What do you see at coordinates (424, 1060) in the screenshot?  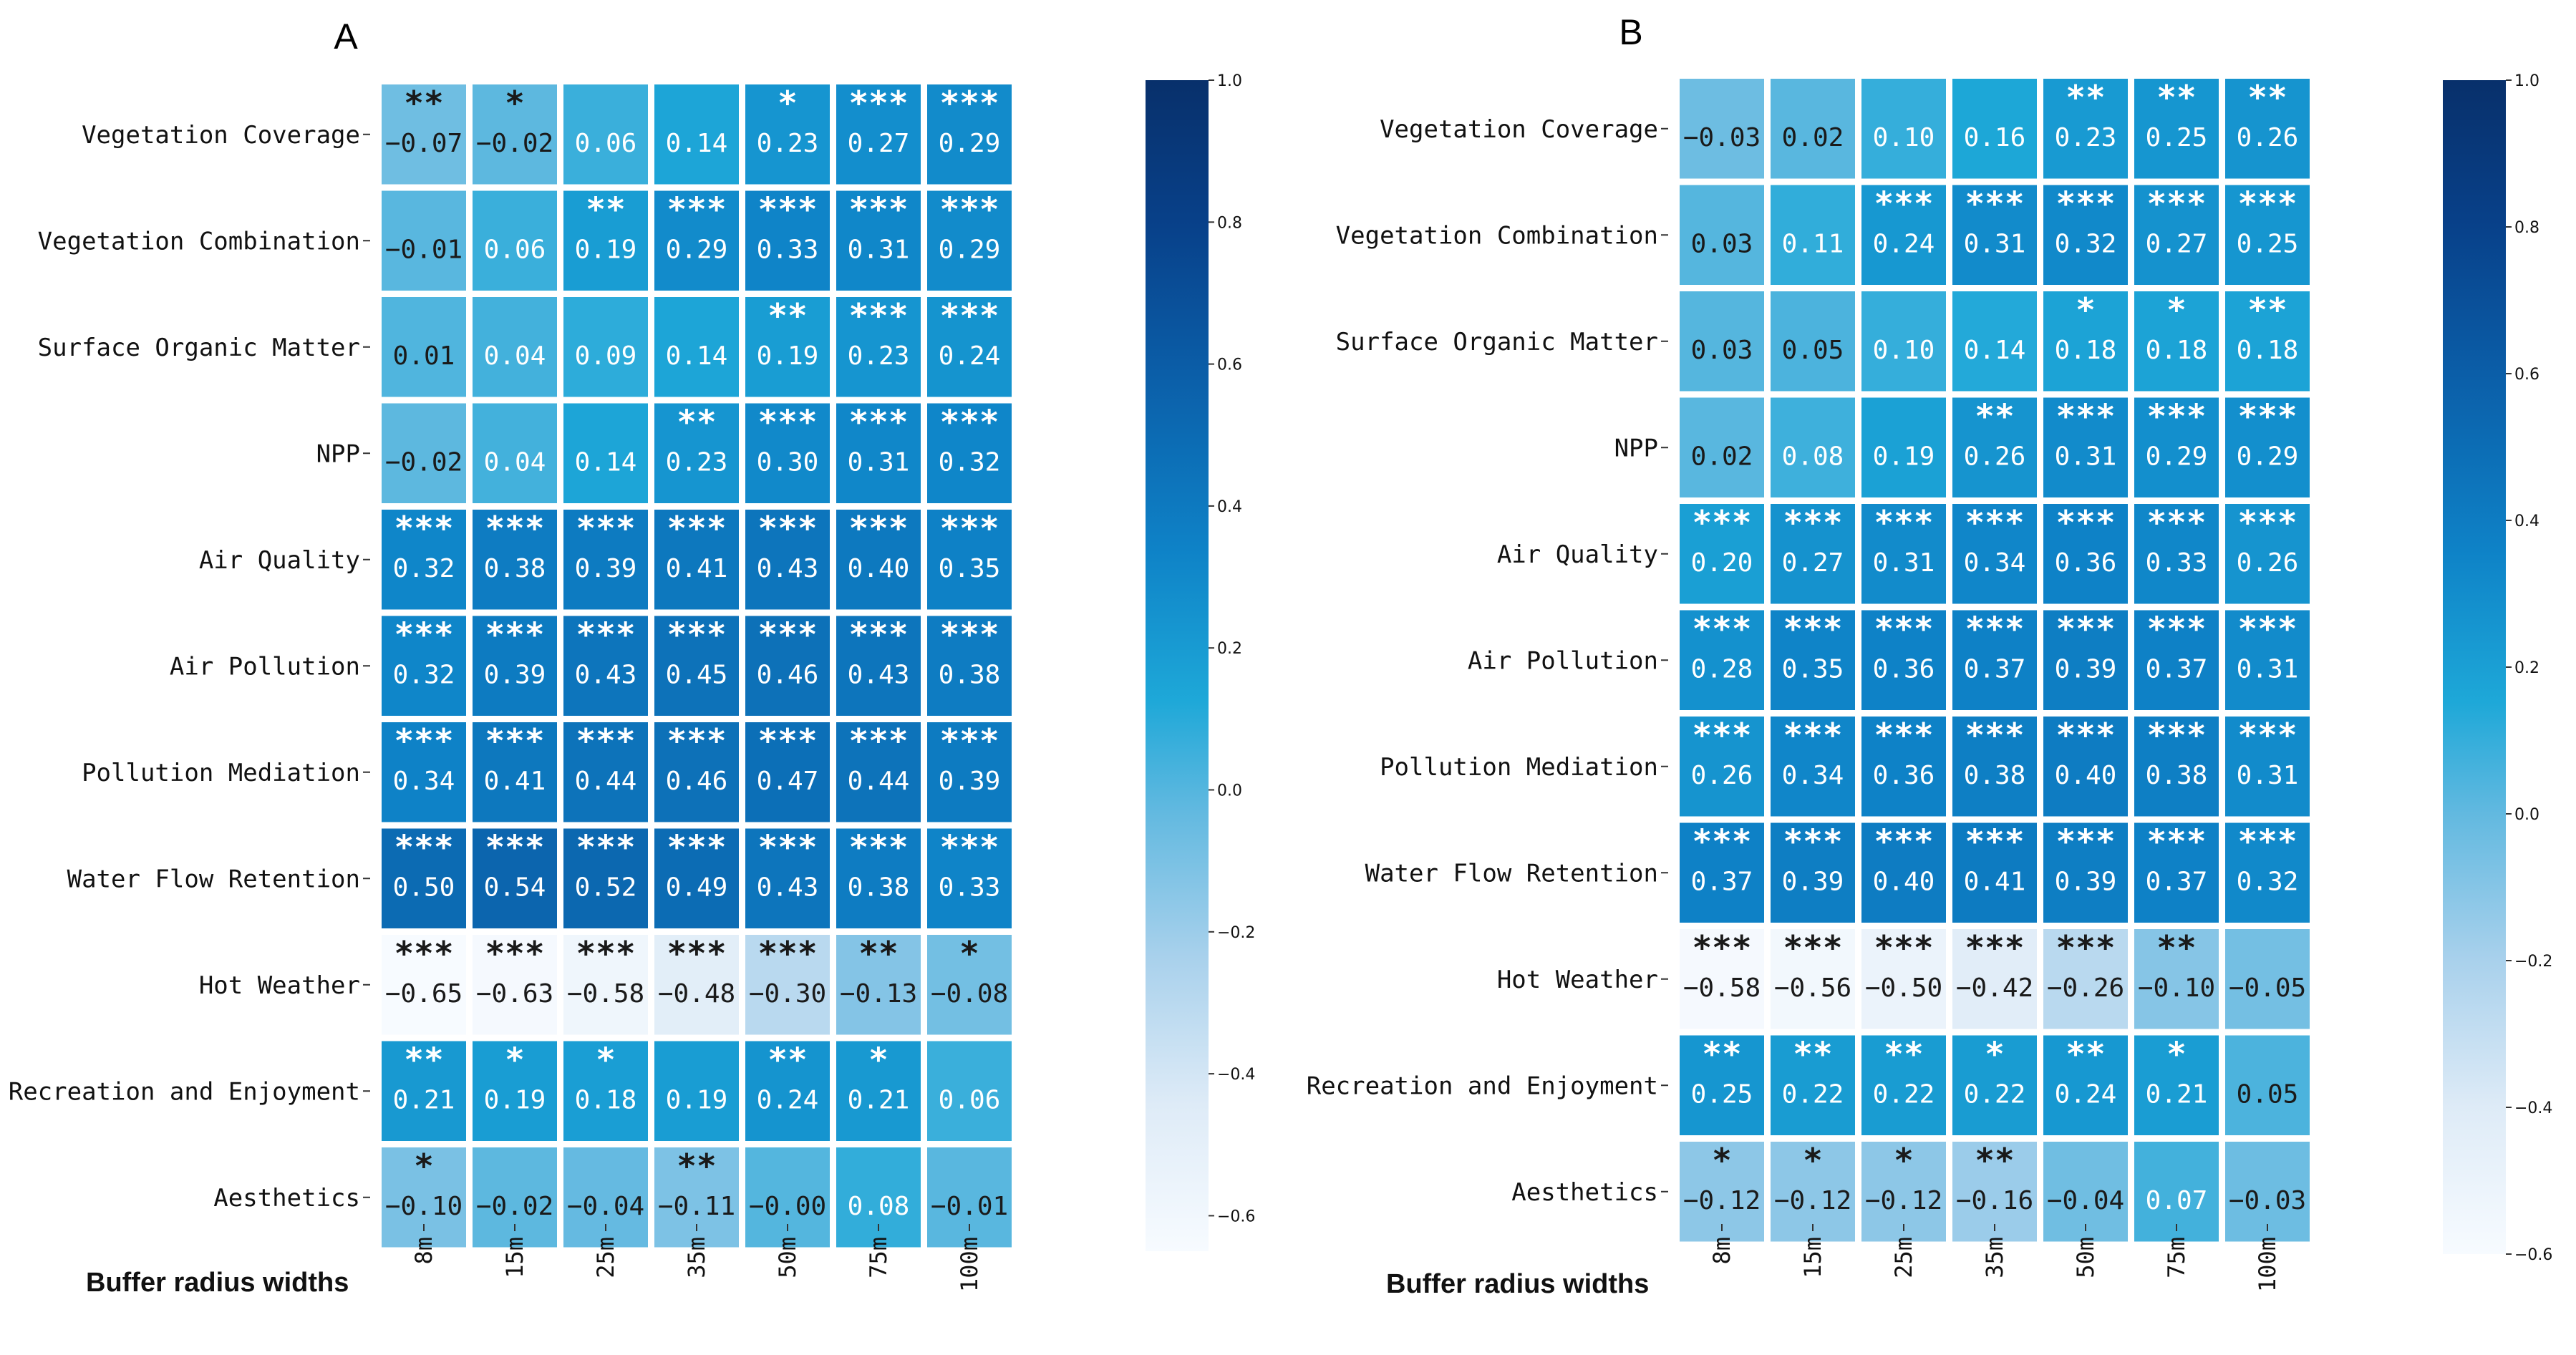 I see `significance-stars: **` at bounding box center [424, 1060].